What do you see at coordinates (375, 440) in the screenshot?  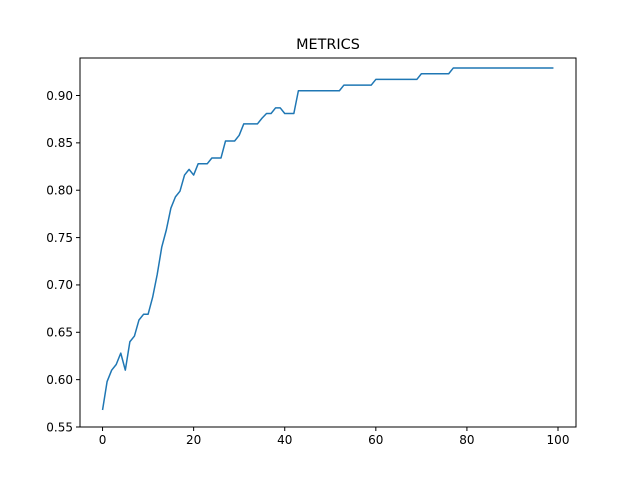 I see `x-tick-label: 60` at bounding box center [375, 440].